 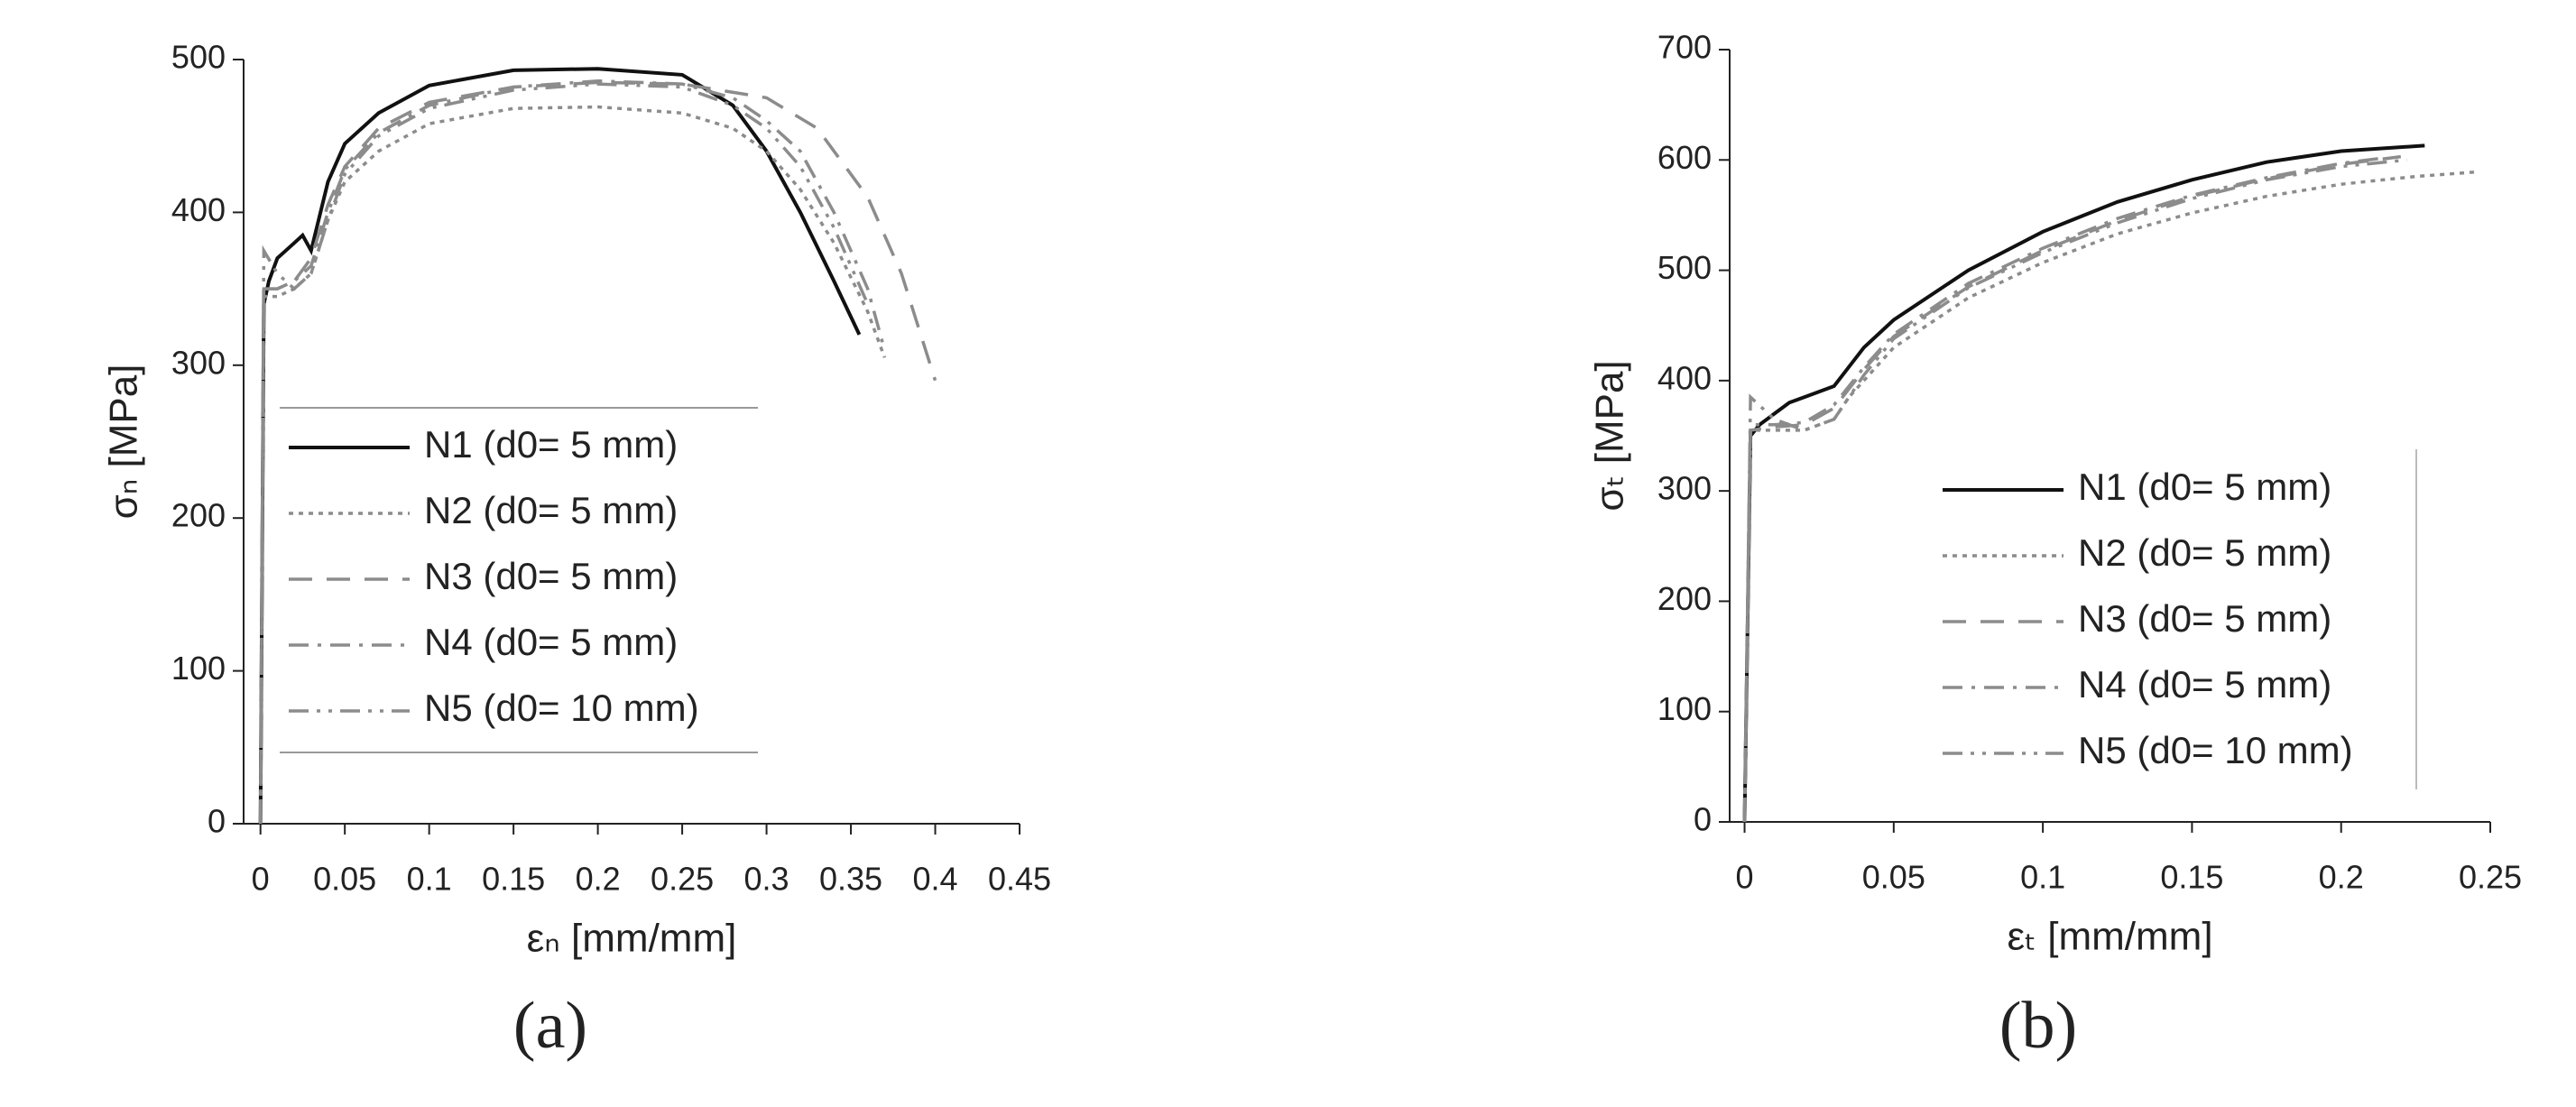 What do you see at coordinates (1019, 879) in the screenshot?
I see `x-tick-label: 0.45` at bounding box center [1019, 879].